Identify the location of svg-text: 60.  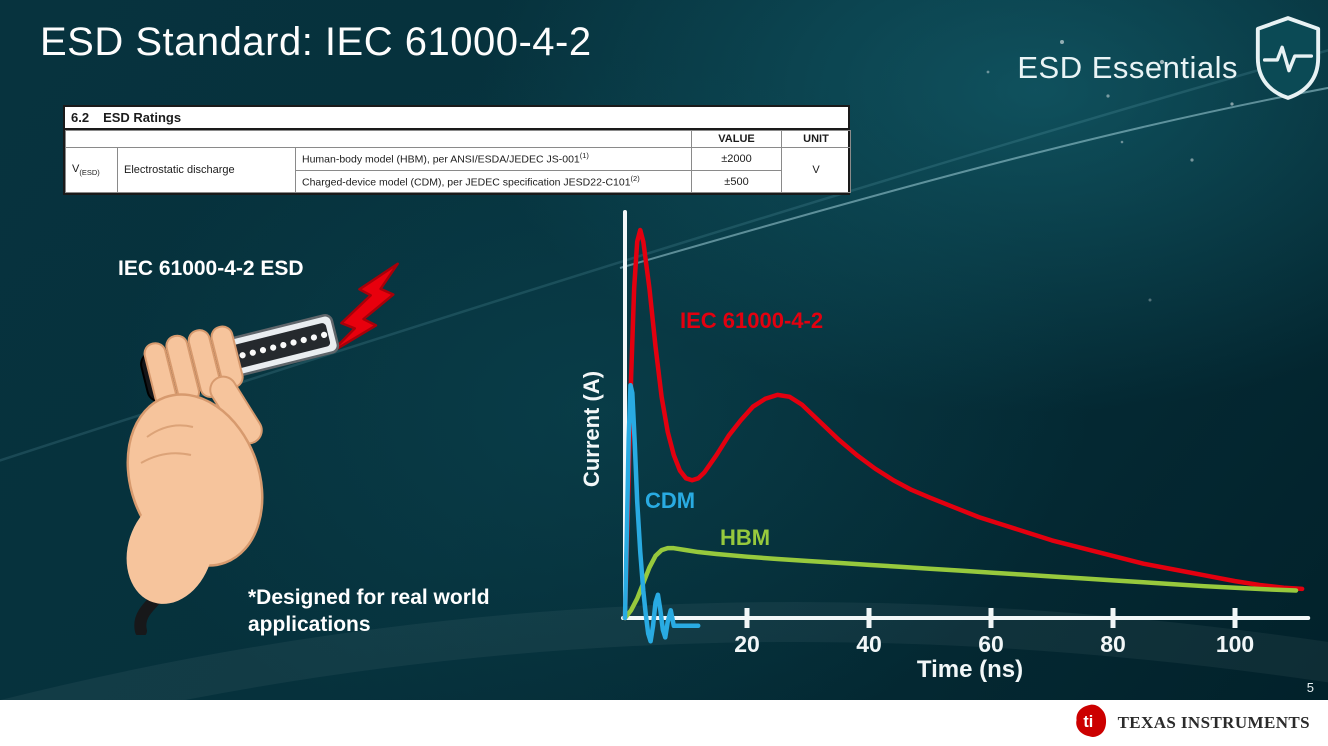
(991, 644).